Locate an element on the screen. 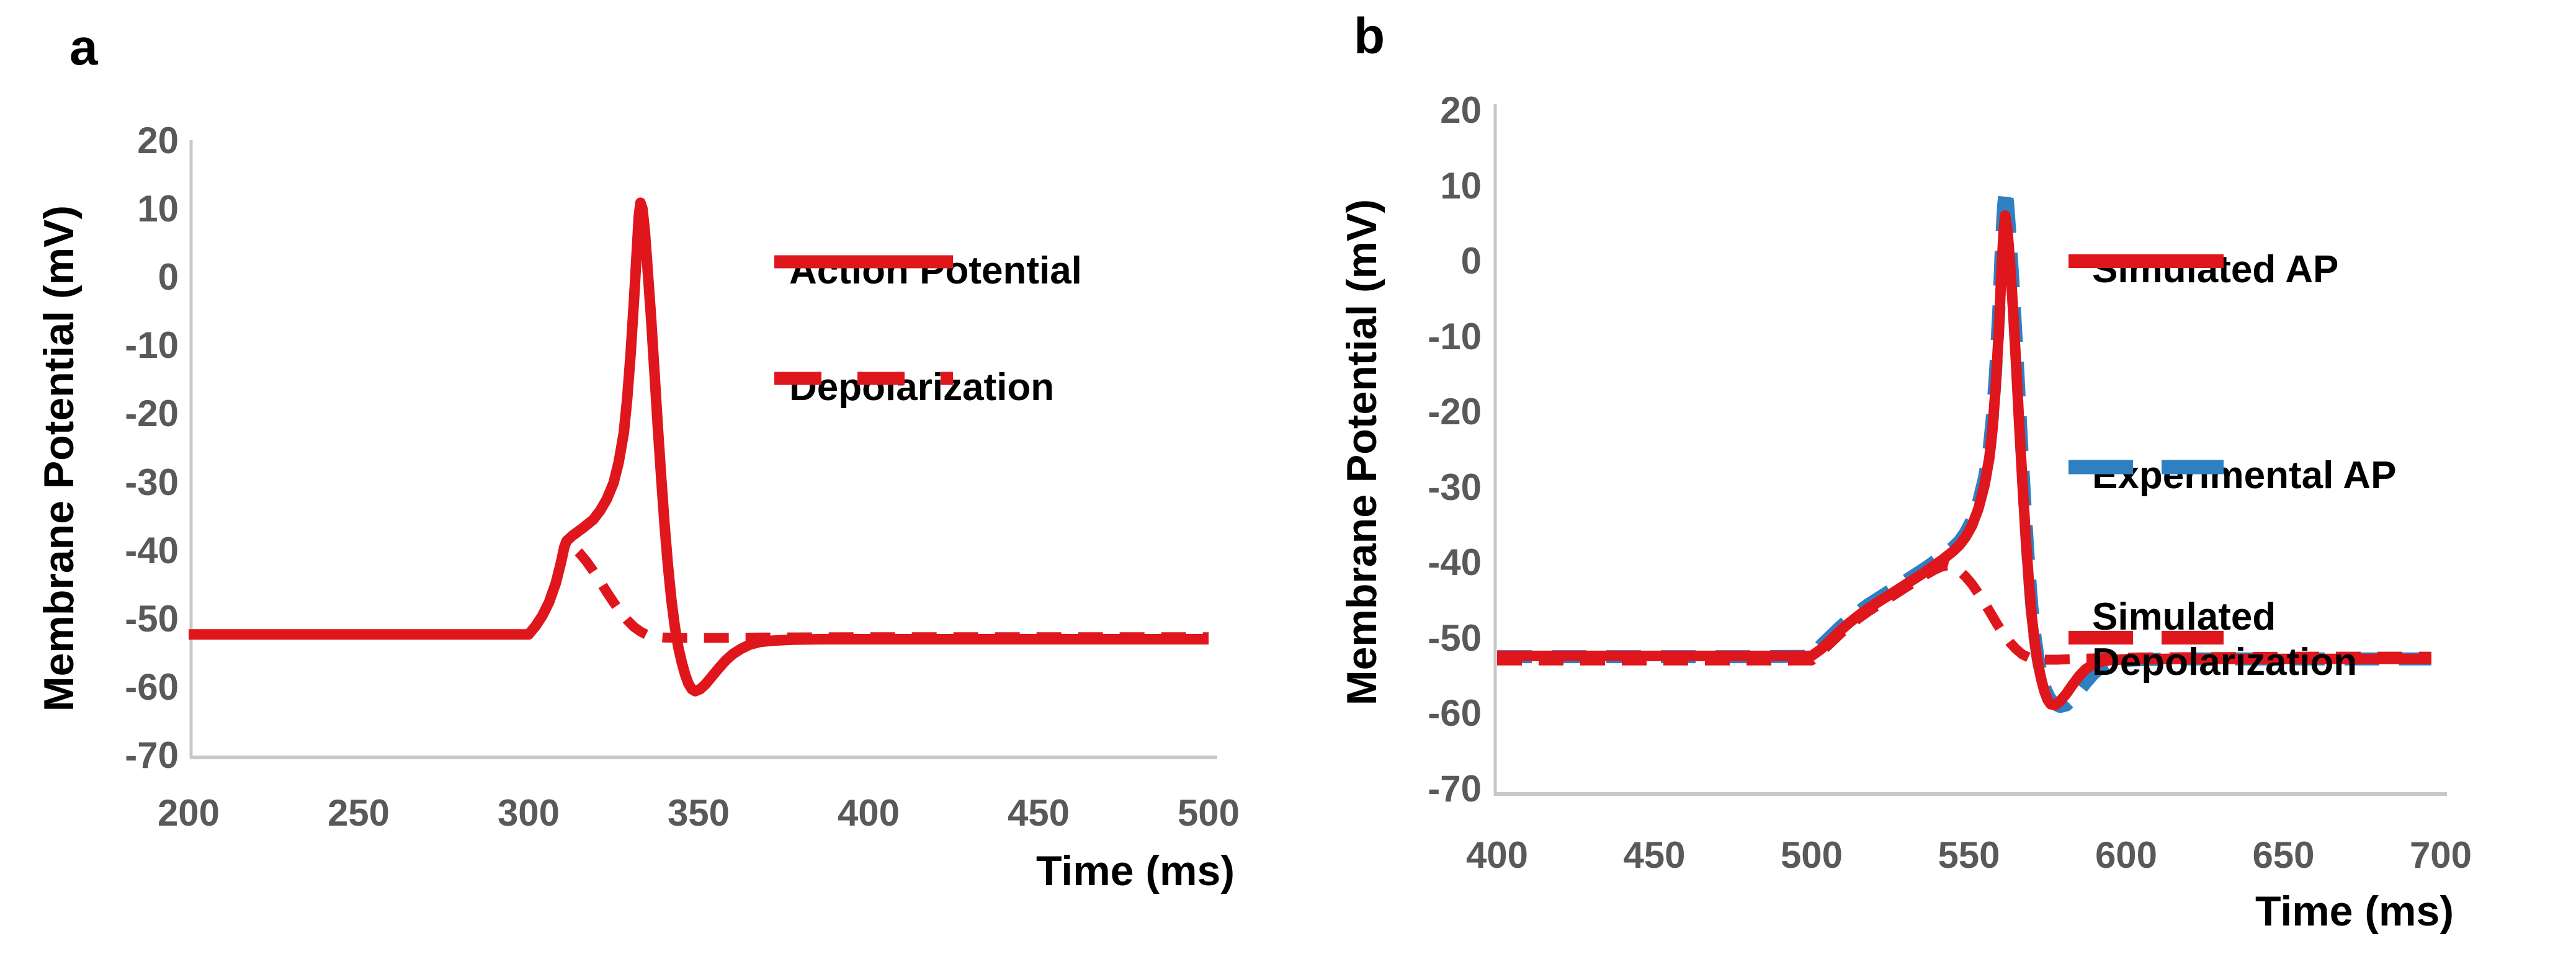 The height and width of the screenshot is (959, 2576). panel-b-y-tick-label: -30 is located at coordinates (1455, 487).